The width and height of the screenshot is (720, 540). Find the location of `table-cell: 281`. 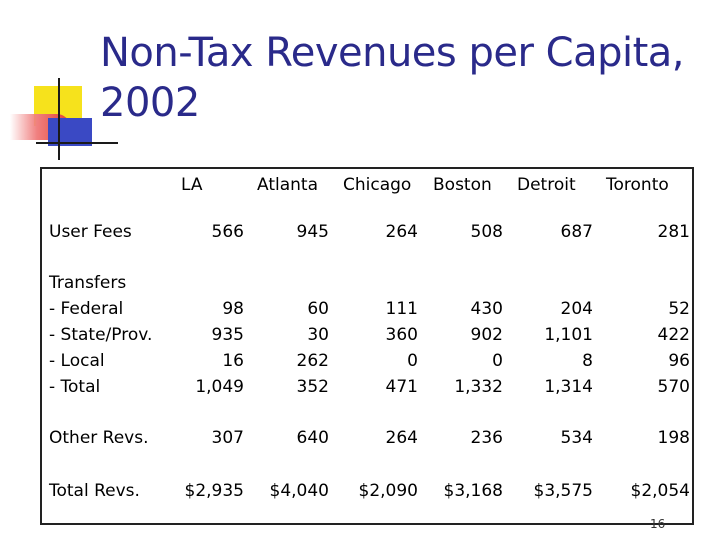

table-cell: 281 is located at coordinates (673, 232).